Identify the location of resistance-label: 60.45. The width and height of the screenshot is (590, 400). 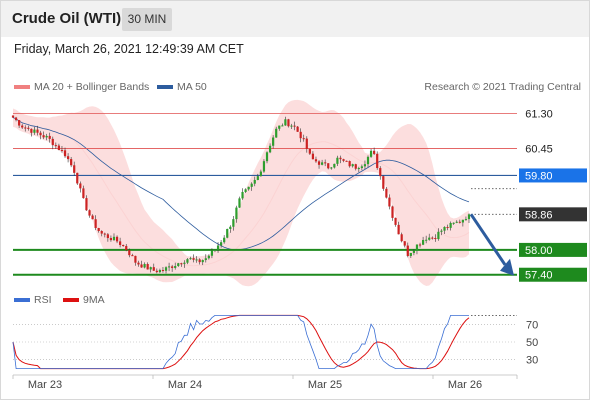
(539, 150).